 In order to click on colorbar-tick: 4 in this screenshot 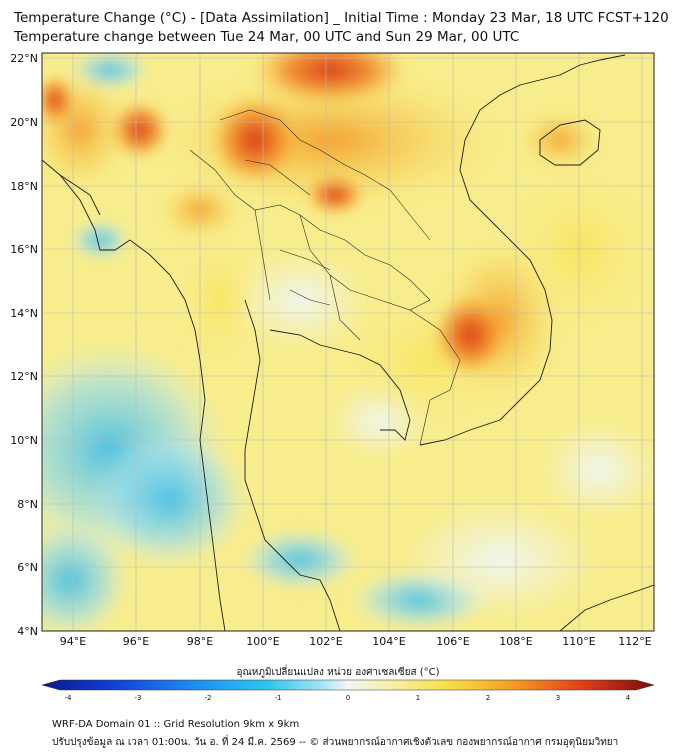, I will do `click(628, 698)`.